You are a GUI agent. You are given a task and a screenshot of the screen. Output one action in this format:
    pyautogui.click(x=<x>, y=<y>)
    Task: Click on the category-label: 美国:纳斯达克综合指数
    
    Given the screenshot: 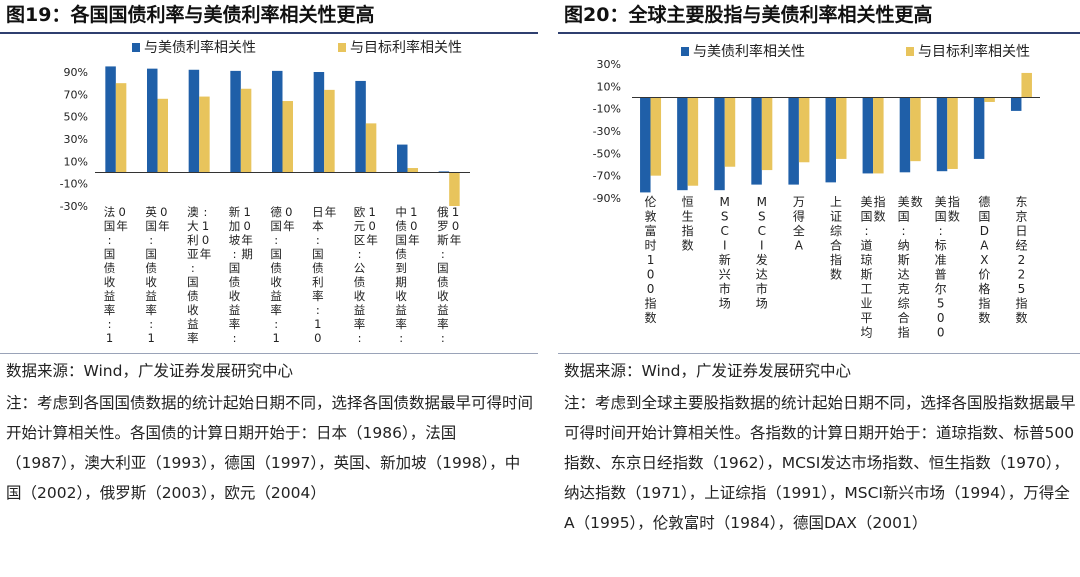 What is the action you would take?
    pyautogui.click(x=910, y=267)
    